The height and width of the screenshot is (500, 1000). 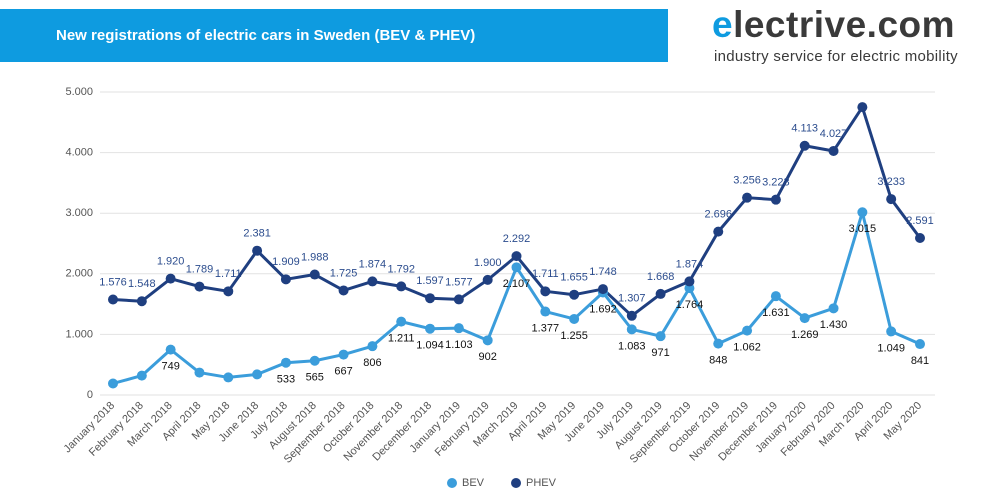 What do you see at coordinates (718, 361) in the screenshot?
I see `data-label: 848` at bounding box center [718, 361].